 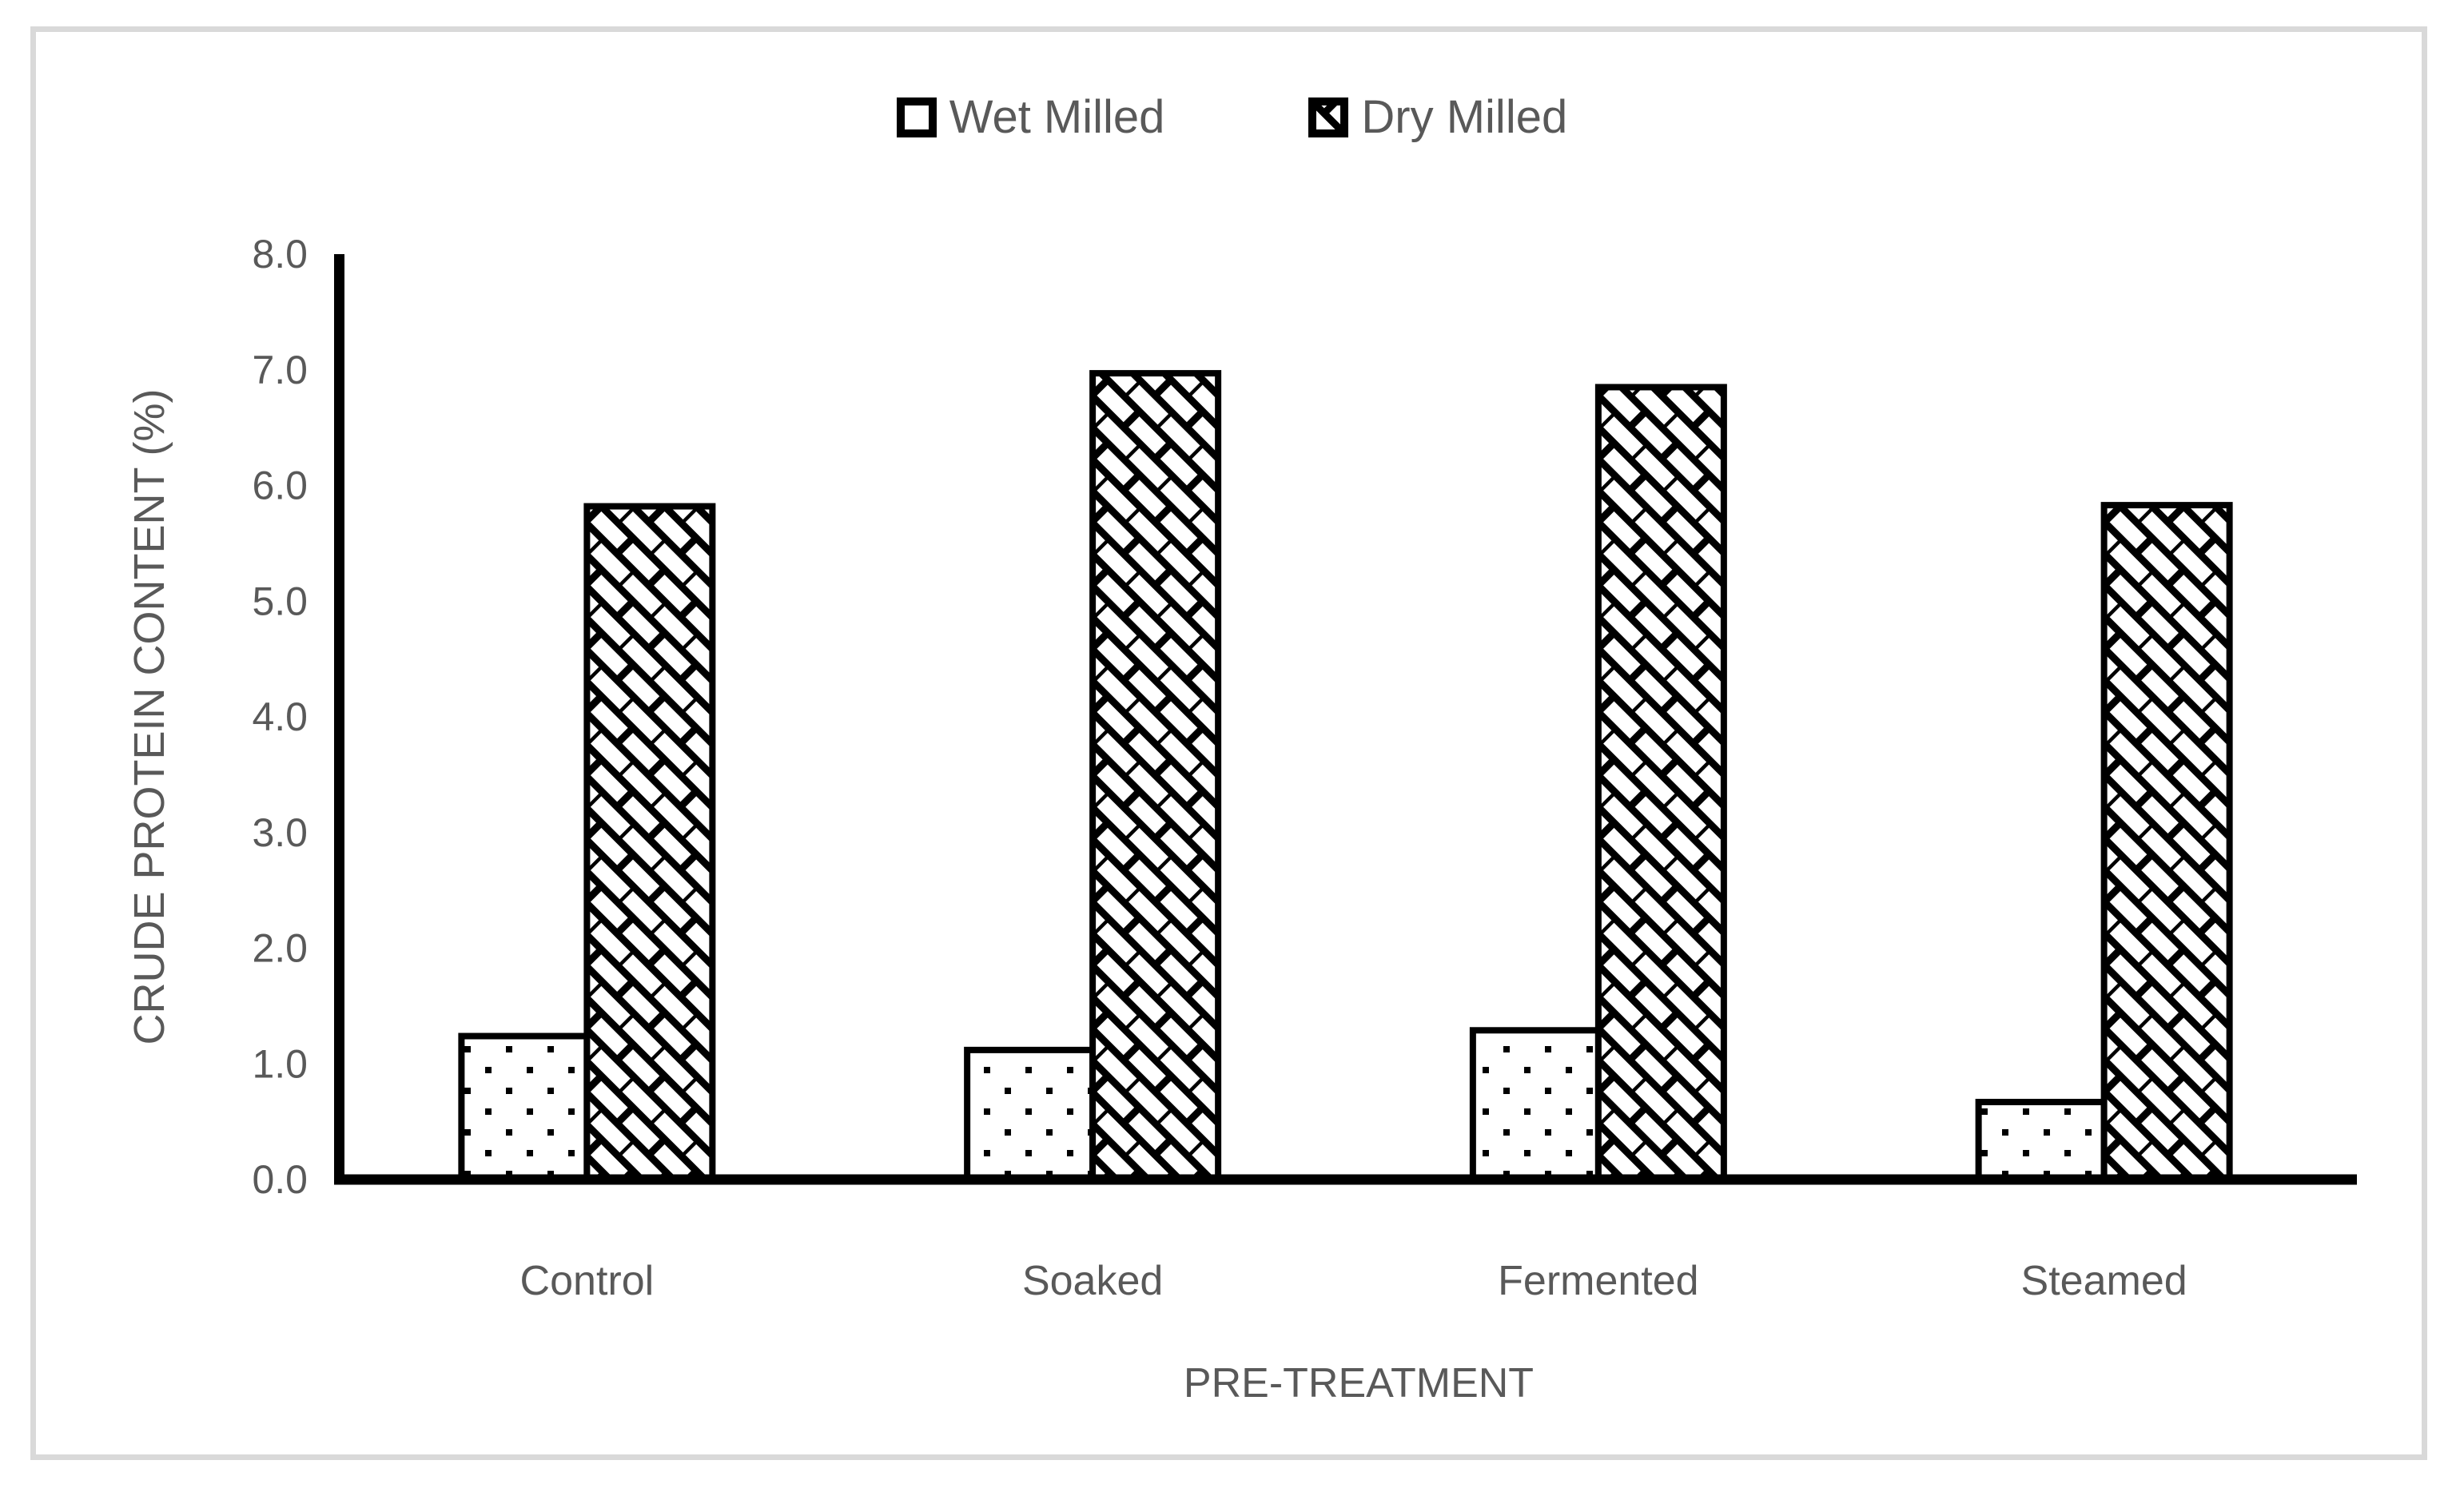 What do you see at coordinates (280, 948) in the screenshot?
I see `y-tick-label-2.0: 2.0` at bounding box center [280, 948].